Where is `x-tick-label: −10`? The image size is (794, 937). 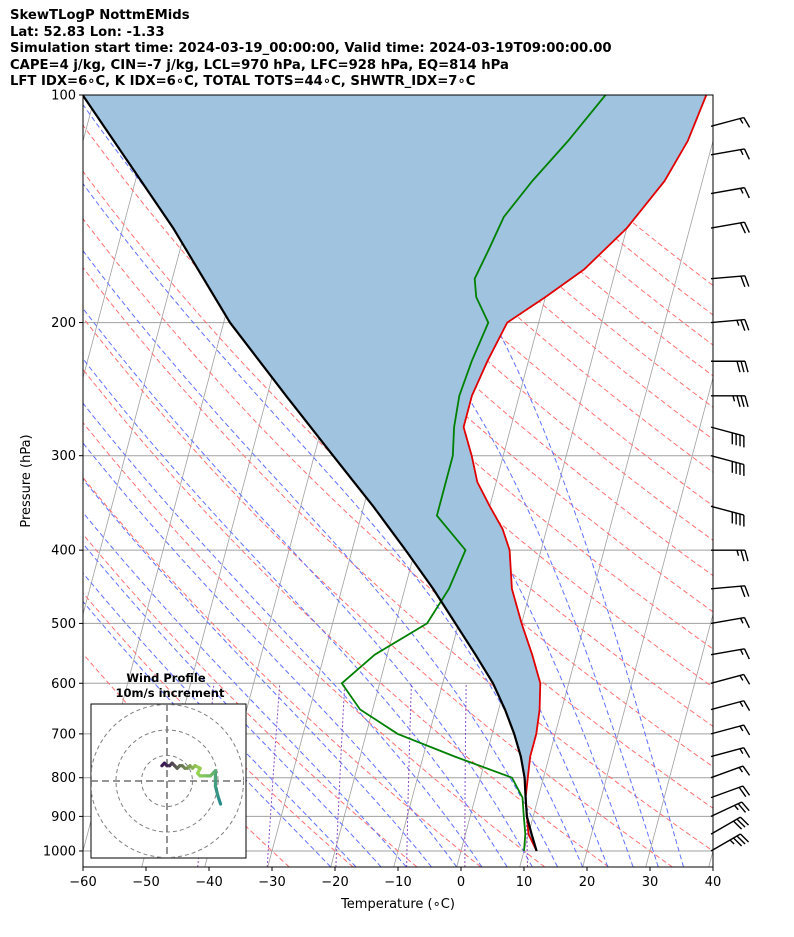 x-tick-label: −10 is located at coordinates (397, 882).